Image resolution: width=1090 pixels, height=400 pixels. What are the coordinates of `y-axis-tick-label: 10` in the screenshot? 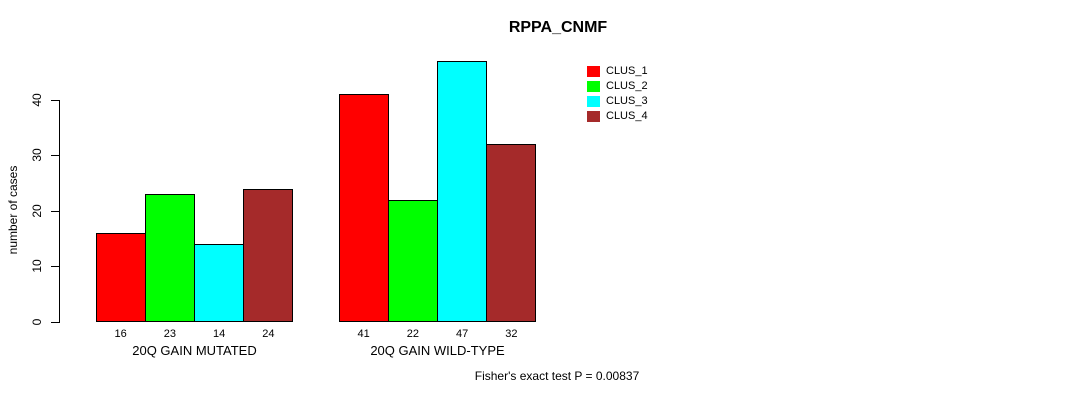 It's located at (37, 266).